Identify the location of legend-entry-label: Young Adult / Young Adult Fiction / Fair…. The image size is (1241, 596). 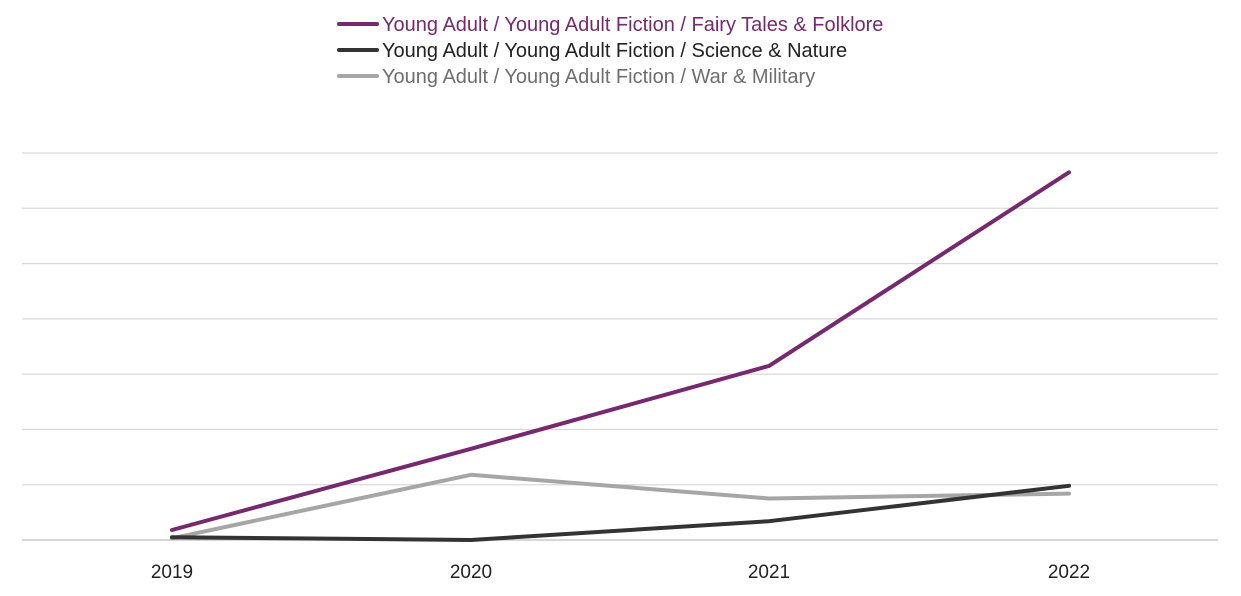
(632, 25).